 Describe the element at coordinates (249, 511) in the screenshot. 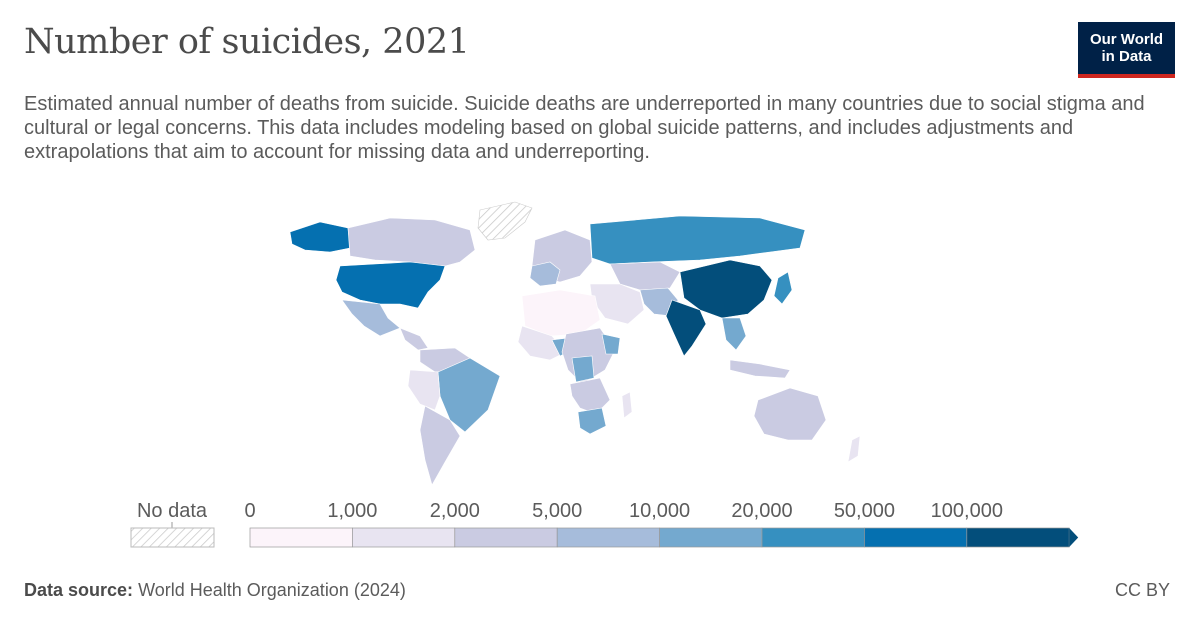

I see `legend-tick-0: 0` at that location.